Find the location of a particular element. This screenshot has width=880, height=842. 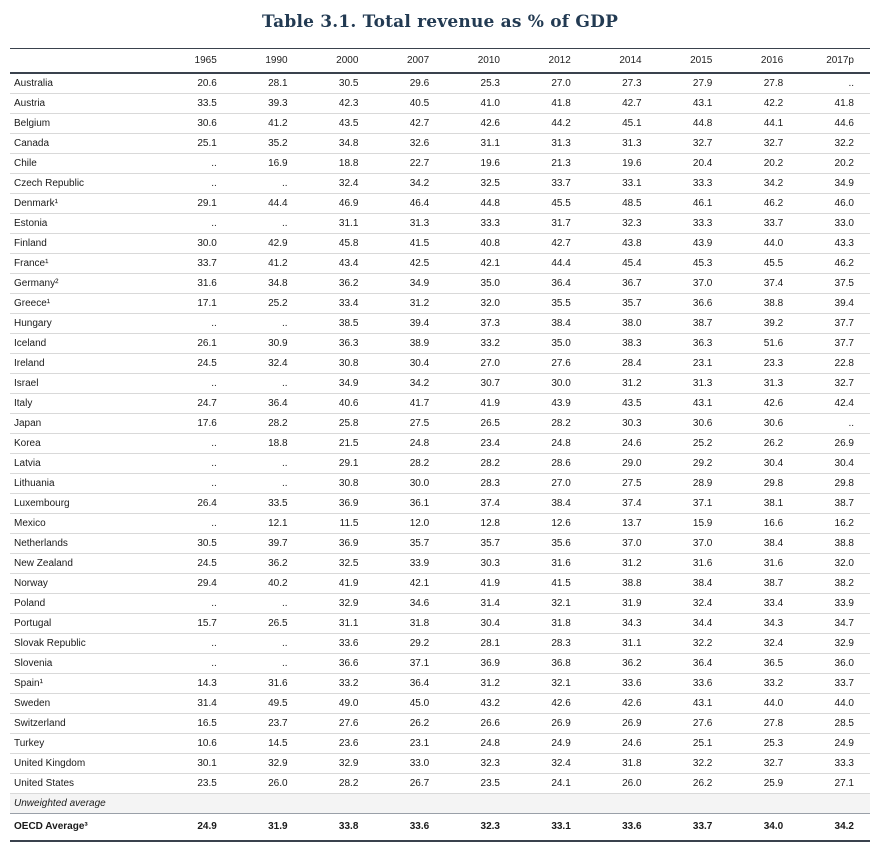

value-cell: 30.0 is located at coordinates (410, 483).